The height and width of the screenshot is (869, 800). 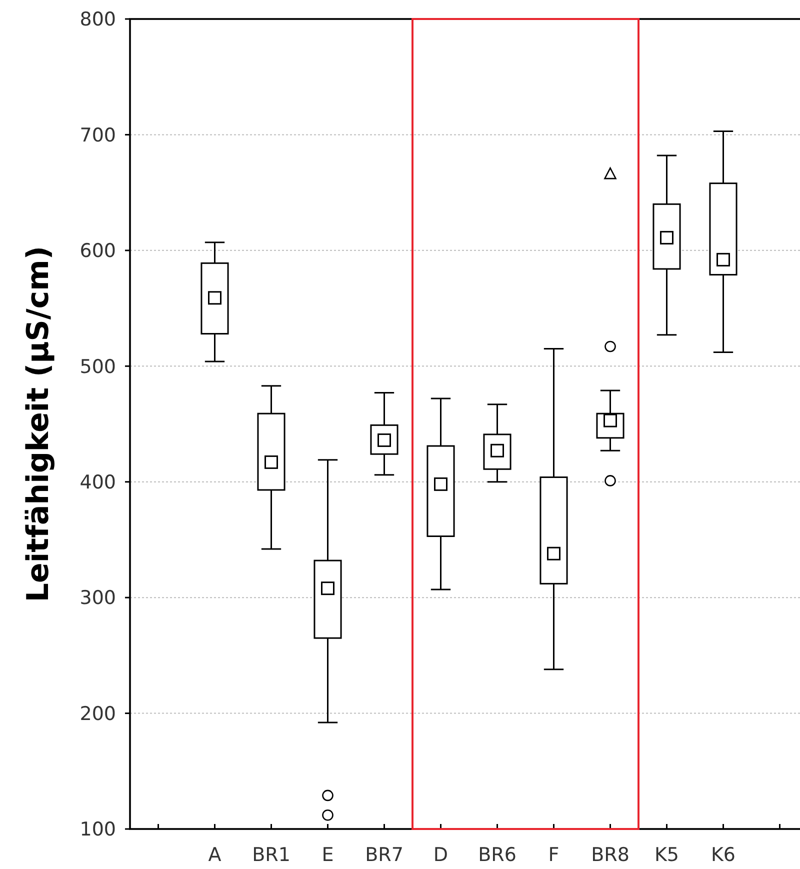 What do you see at coordinates (98, 19) in the screenshot?
I see `y-tick-label: 800` at bounding box center [98, 19].